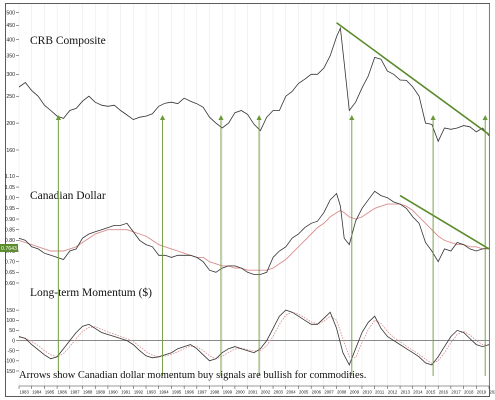  What do you see at coordinates (10, 220) in the screenshot?
I see `y-tick-label: 0.90` at bounding box center [10, 220].